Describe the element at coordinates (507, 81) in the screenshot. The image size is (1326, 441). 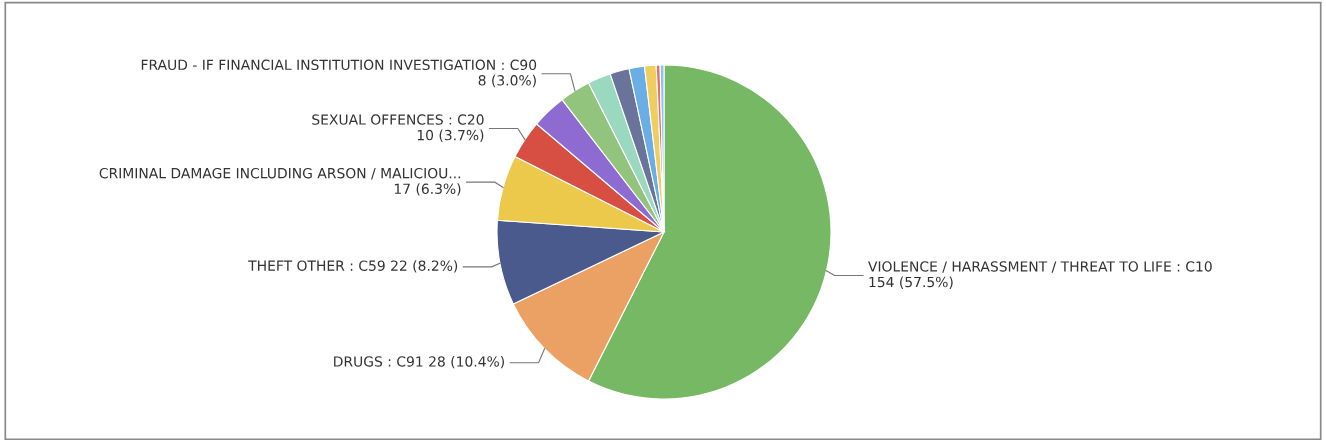
I see `data-label: 8 (3.0%)` at that location.